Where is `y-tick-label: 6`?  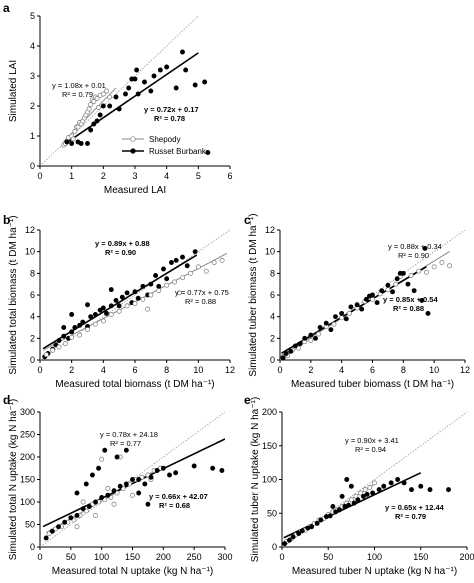 y-tick-label: 6 is located at coordinates (32, 295).